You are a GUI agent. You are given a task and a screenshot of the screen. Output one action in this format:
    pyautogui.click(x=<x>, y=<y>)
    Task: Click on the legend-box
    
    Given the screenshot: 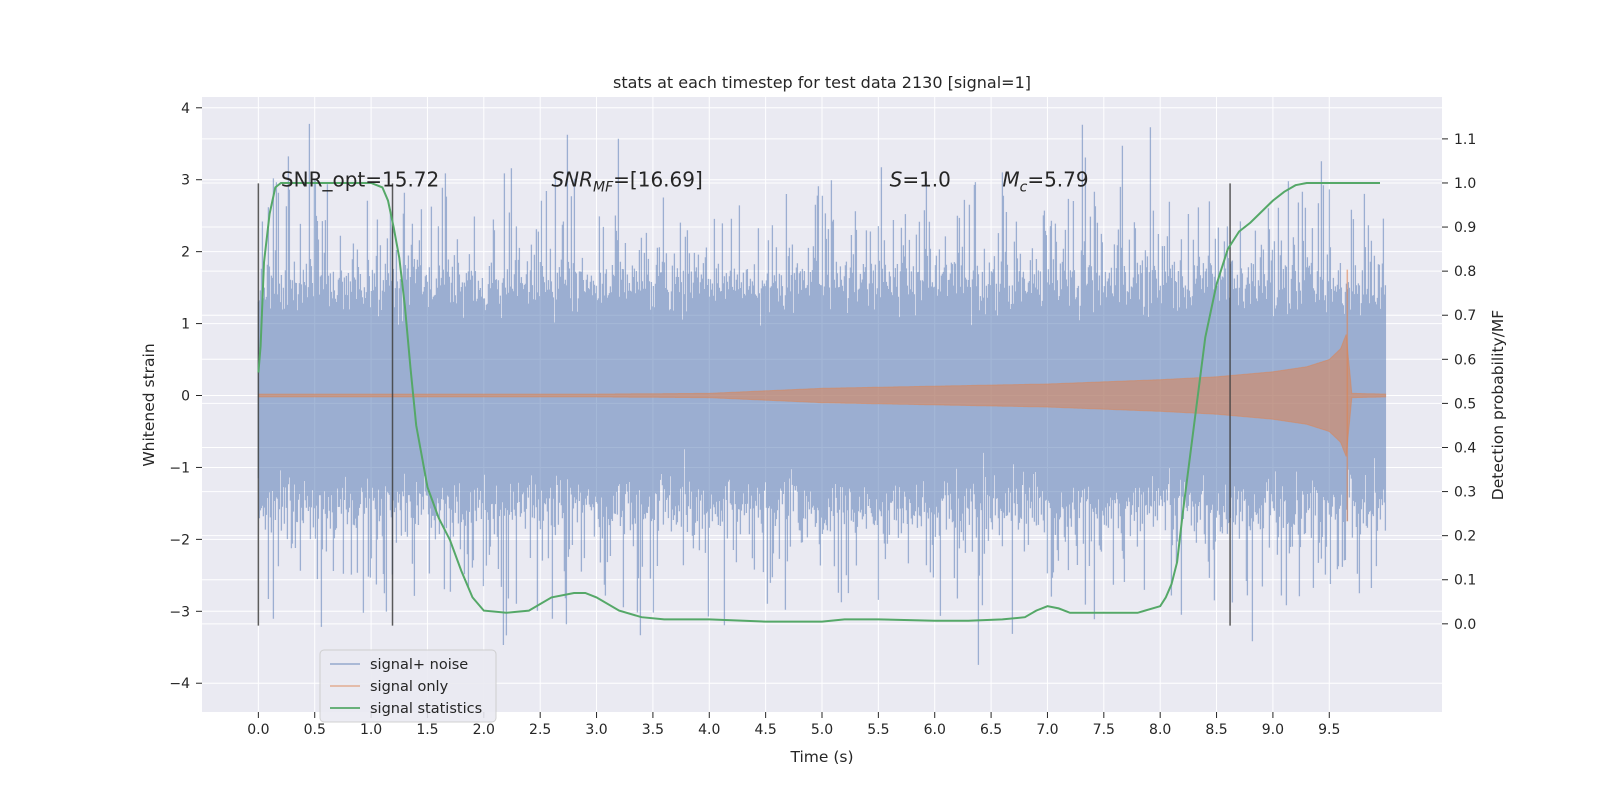 What is the action you would take?
    pyautogui.click(x=408, y=686)
    